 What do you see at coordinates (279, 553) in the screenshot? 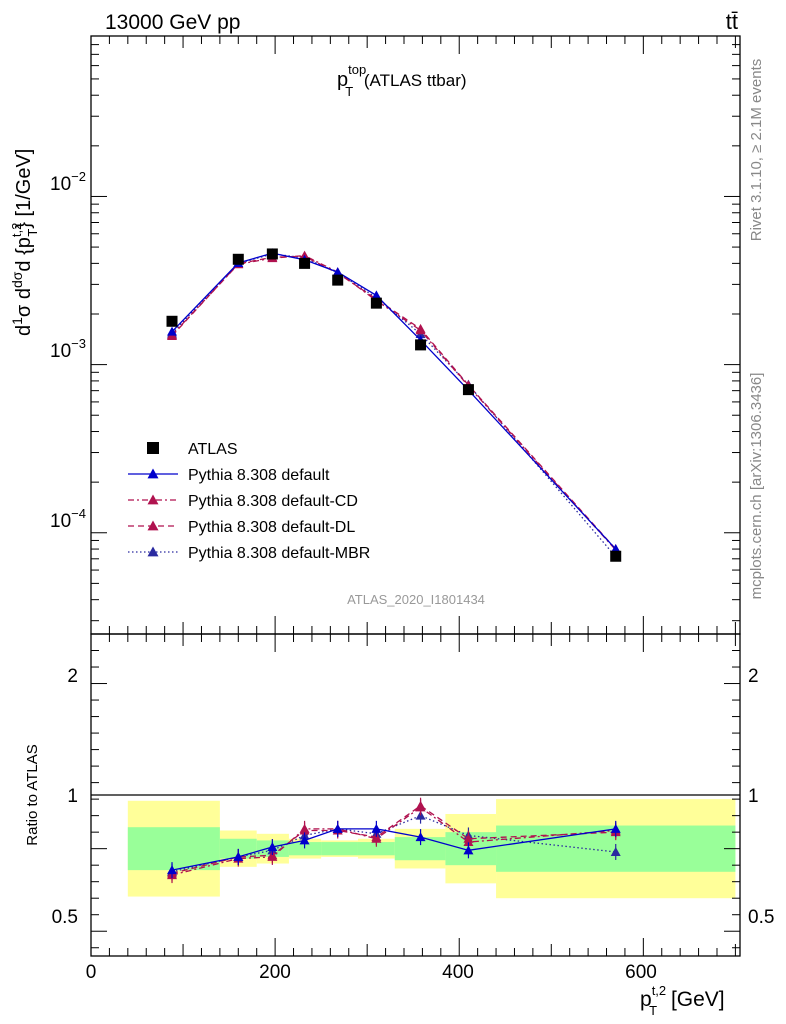
I see `legend-label-mbr: Pythia 8.308 default-MBR` at bounding box center [279, 553].